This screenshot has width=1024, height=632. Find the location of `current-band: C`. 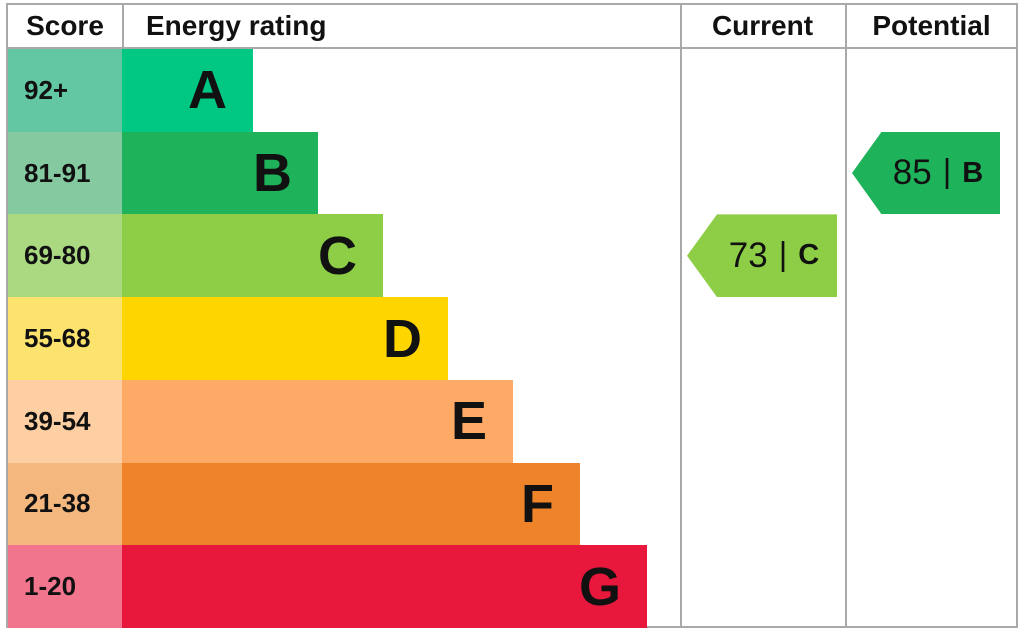

current-band: C is located at coordinates (809, 255).